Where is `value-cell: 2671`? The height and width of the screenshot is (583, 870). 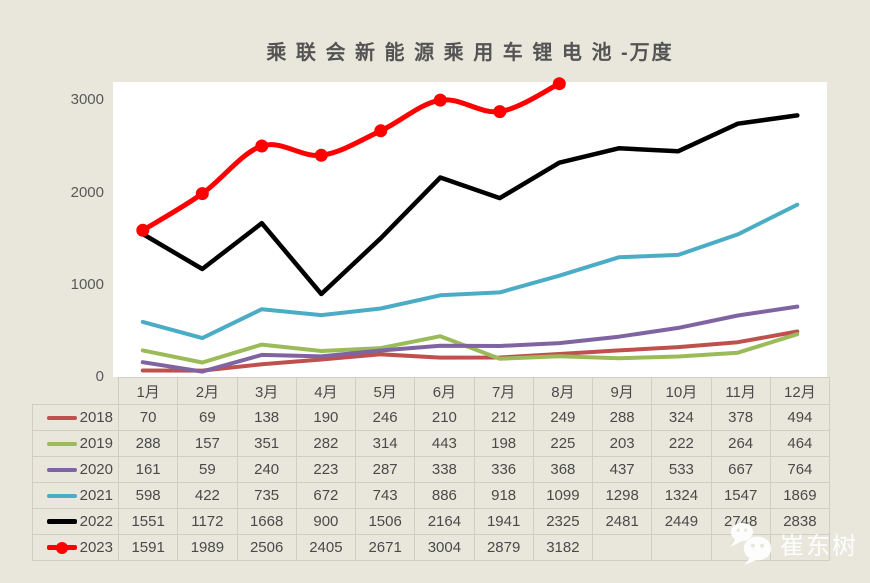
value-cell: 2671 is located at coordinates (385, 547).